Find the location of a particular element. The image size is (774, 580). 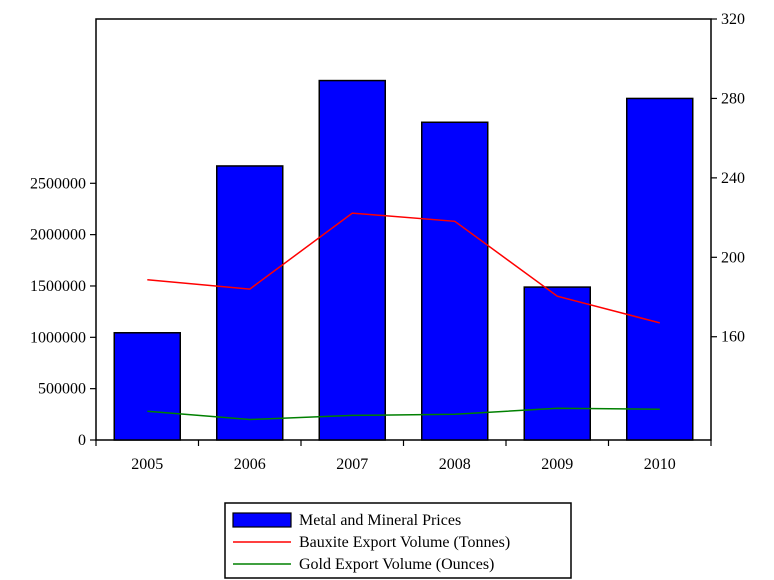

right-tick-label: 320 is located at coordinates (733, 19).